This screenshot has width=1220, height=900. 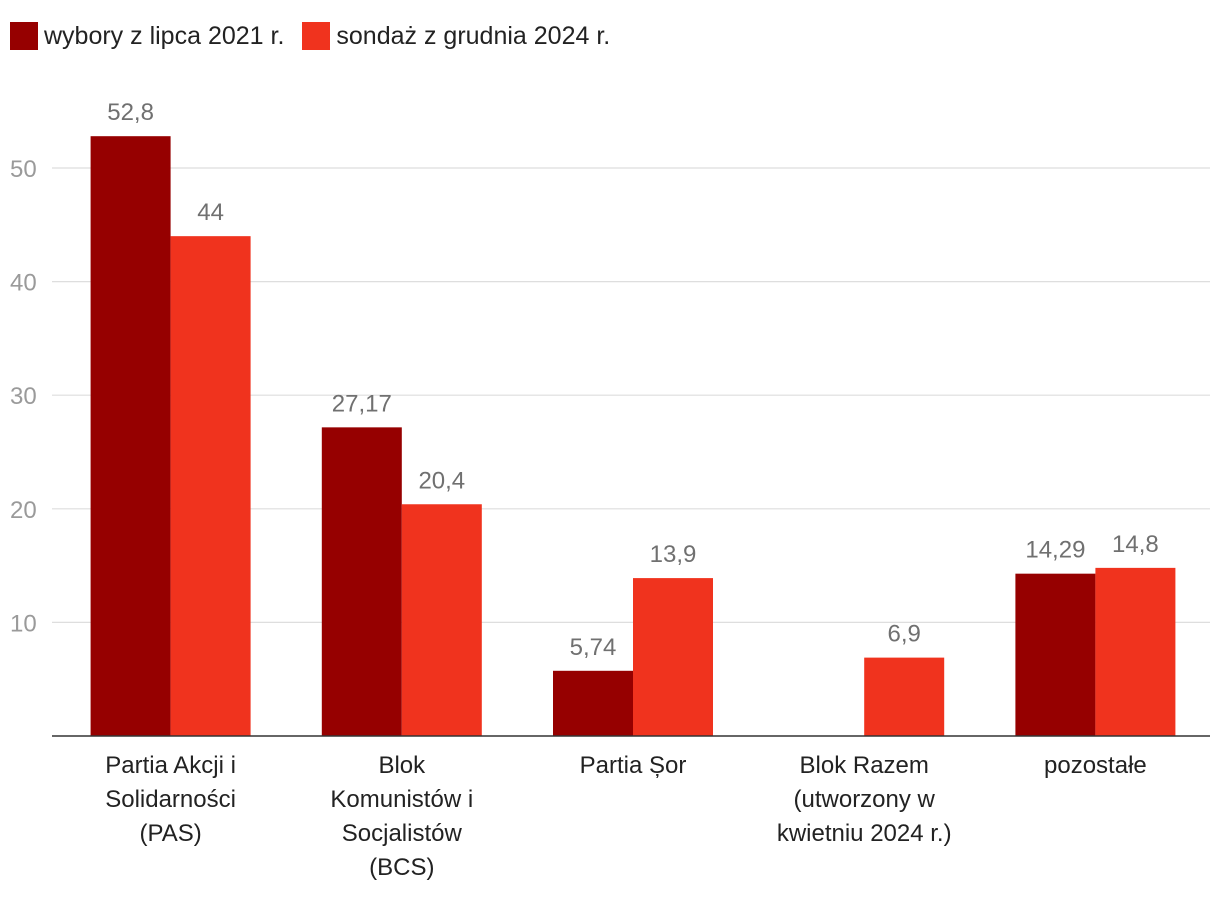 I want to click on legend-item-2024: sondaż z grudnia 2024 r., so click(x=456, y=36).